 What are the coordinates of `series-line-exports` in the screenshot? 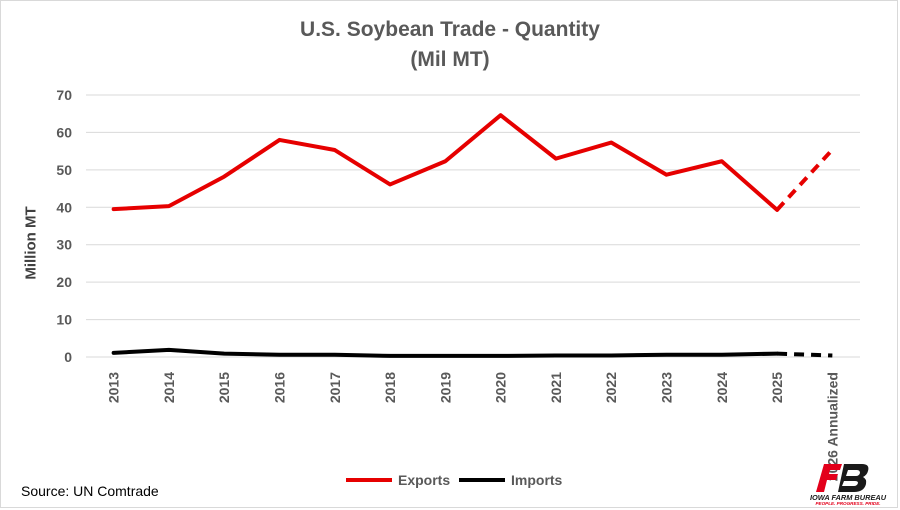 It's located at (445, 162).